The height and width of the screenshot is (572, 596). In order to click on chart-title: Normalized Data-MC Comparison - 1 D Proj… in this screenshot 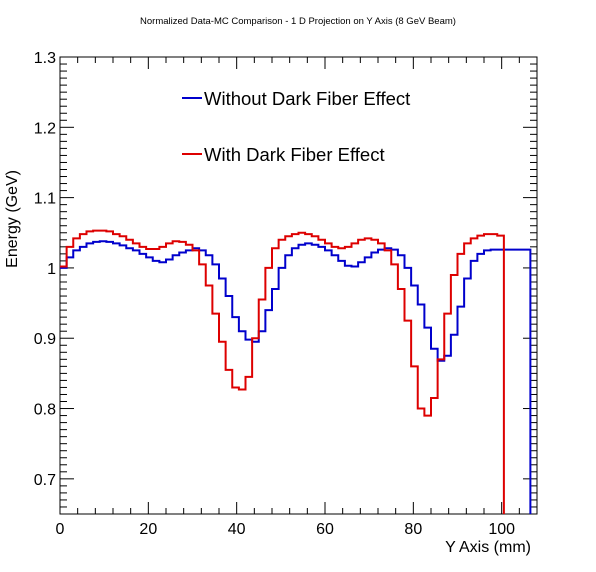, I will do `click(298, 21)`.